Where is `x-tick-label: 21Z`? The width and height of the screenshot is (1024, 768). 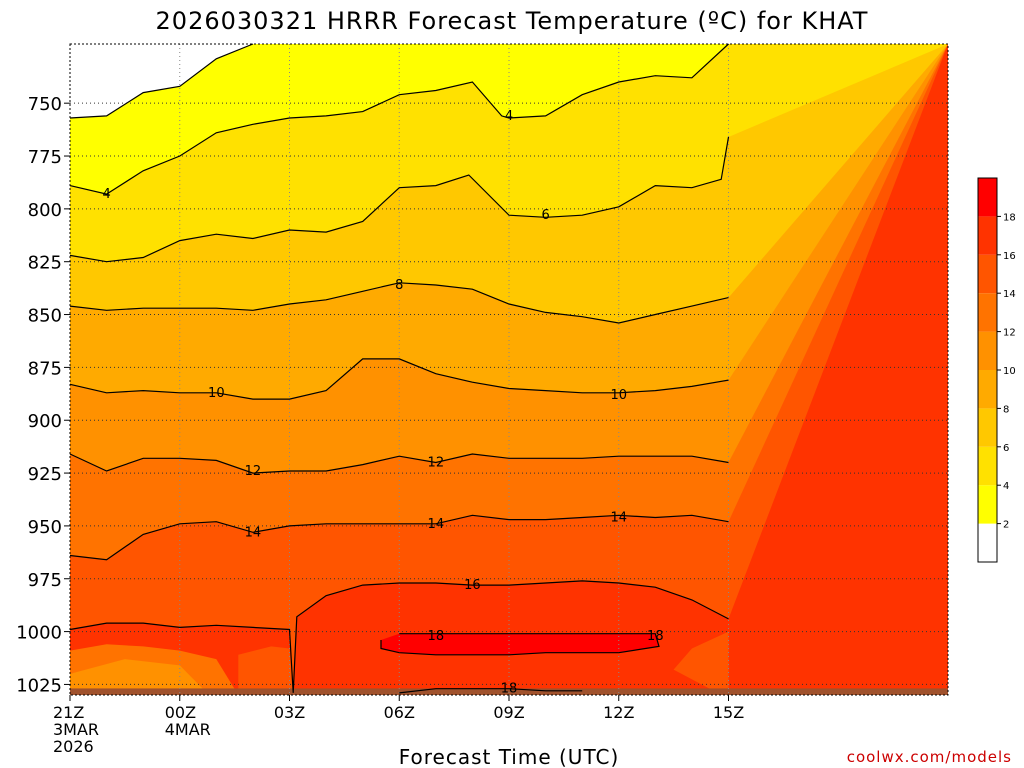
x-tick-label: 21Z is located at coordinates (68, 712).